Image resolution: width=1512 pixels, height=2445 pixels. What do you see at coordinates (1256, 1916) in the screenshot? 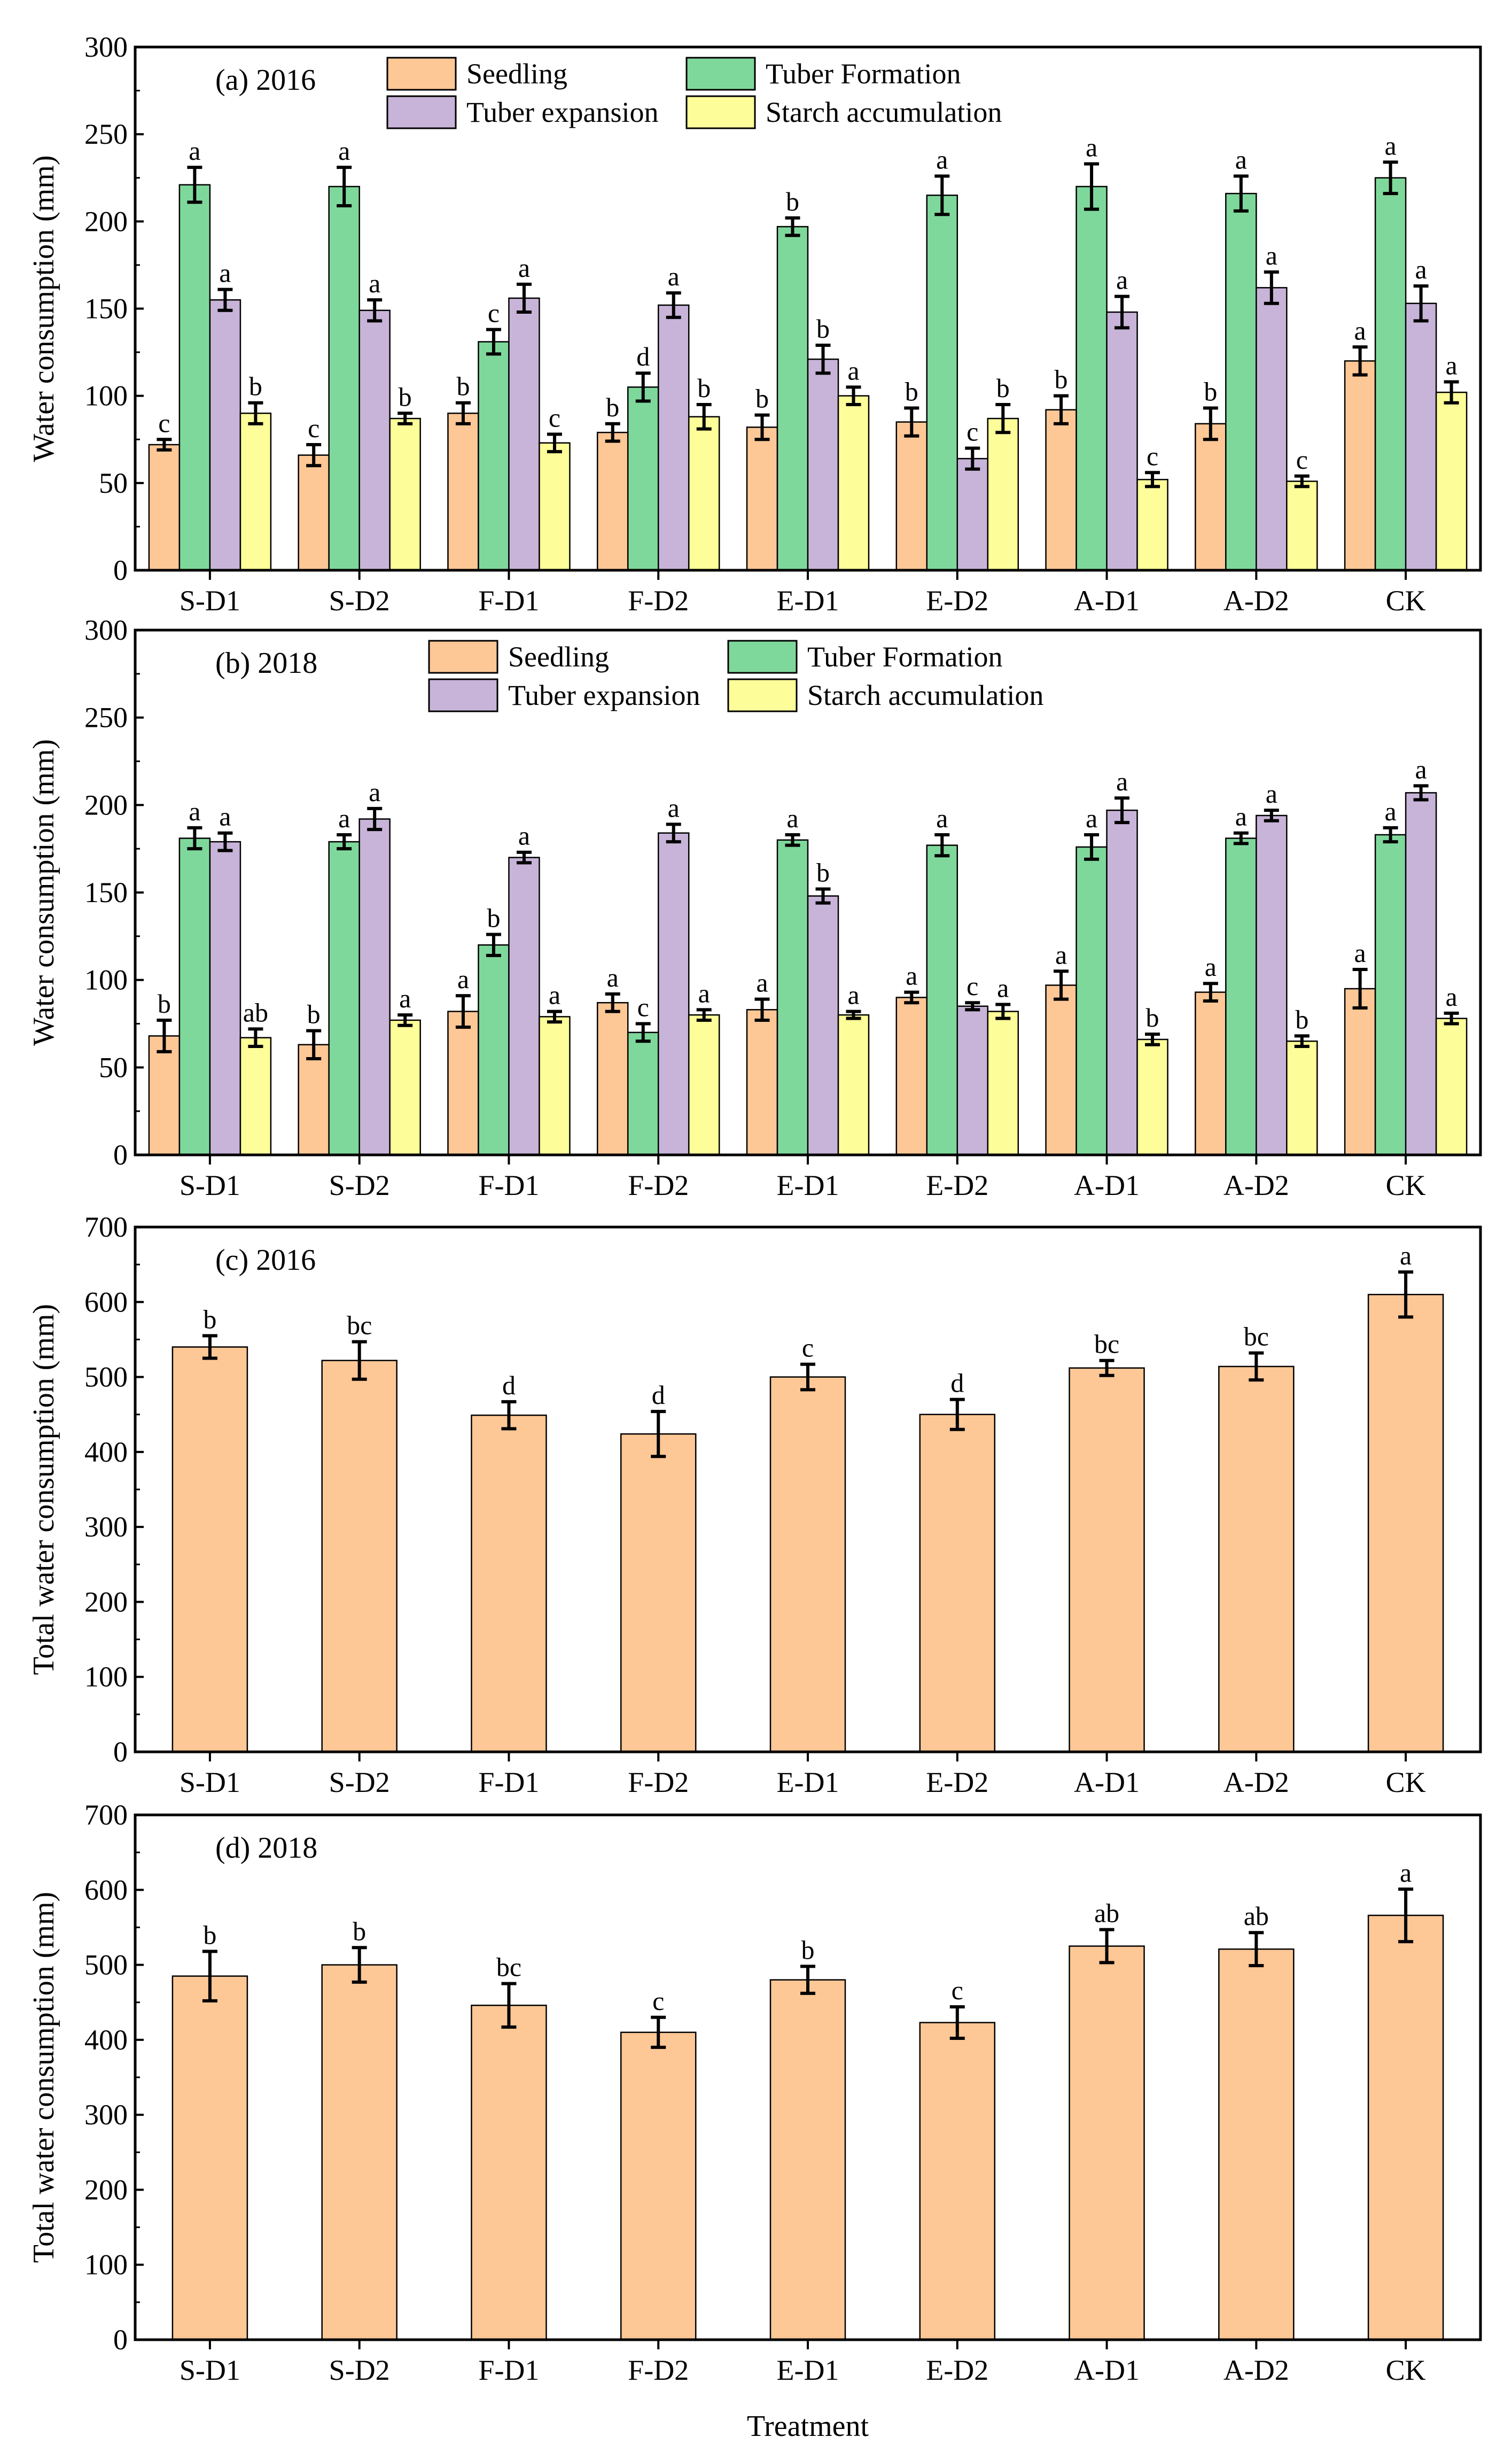
I see `significance-letter: ab` at bounding box center [1256, 1916].